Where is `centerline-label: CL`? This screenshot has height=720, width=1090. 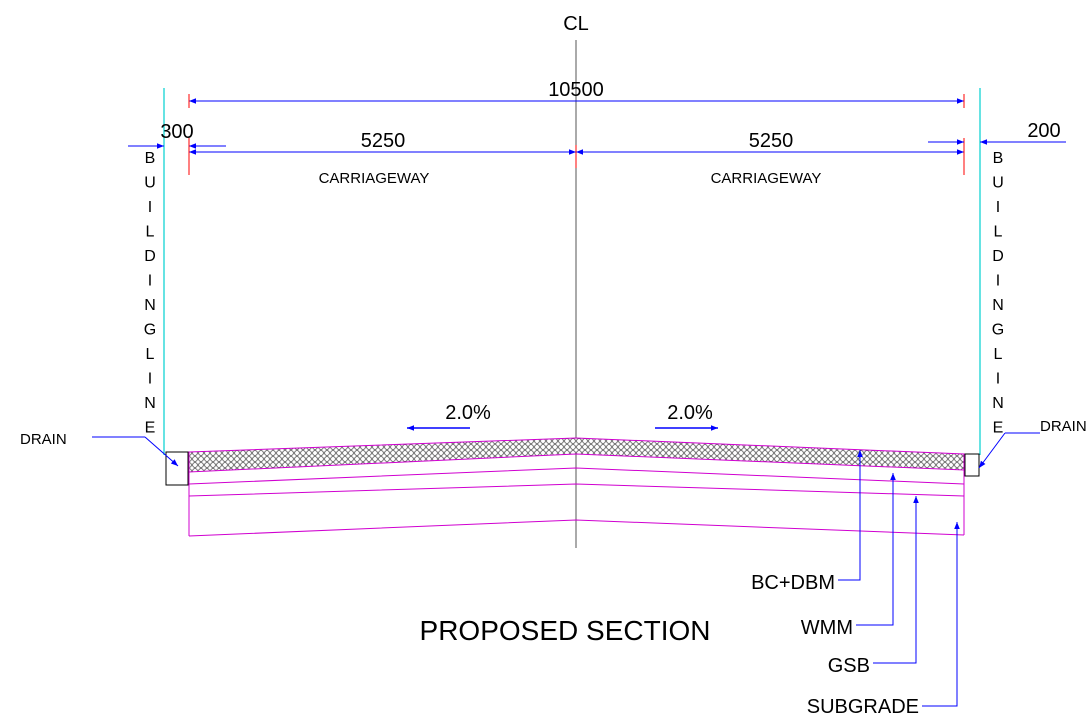 centerline-label: CL is located at coordinates (576, 24).